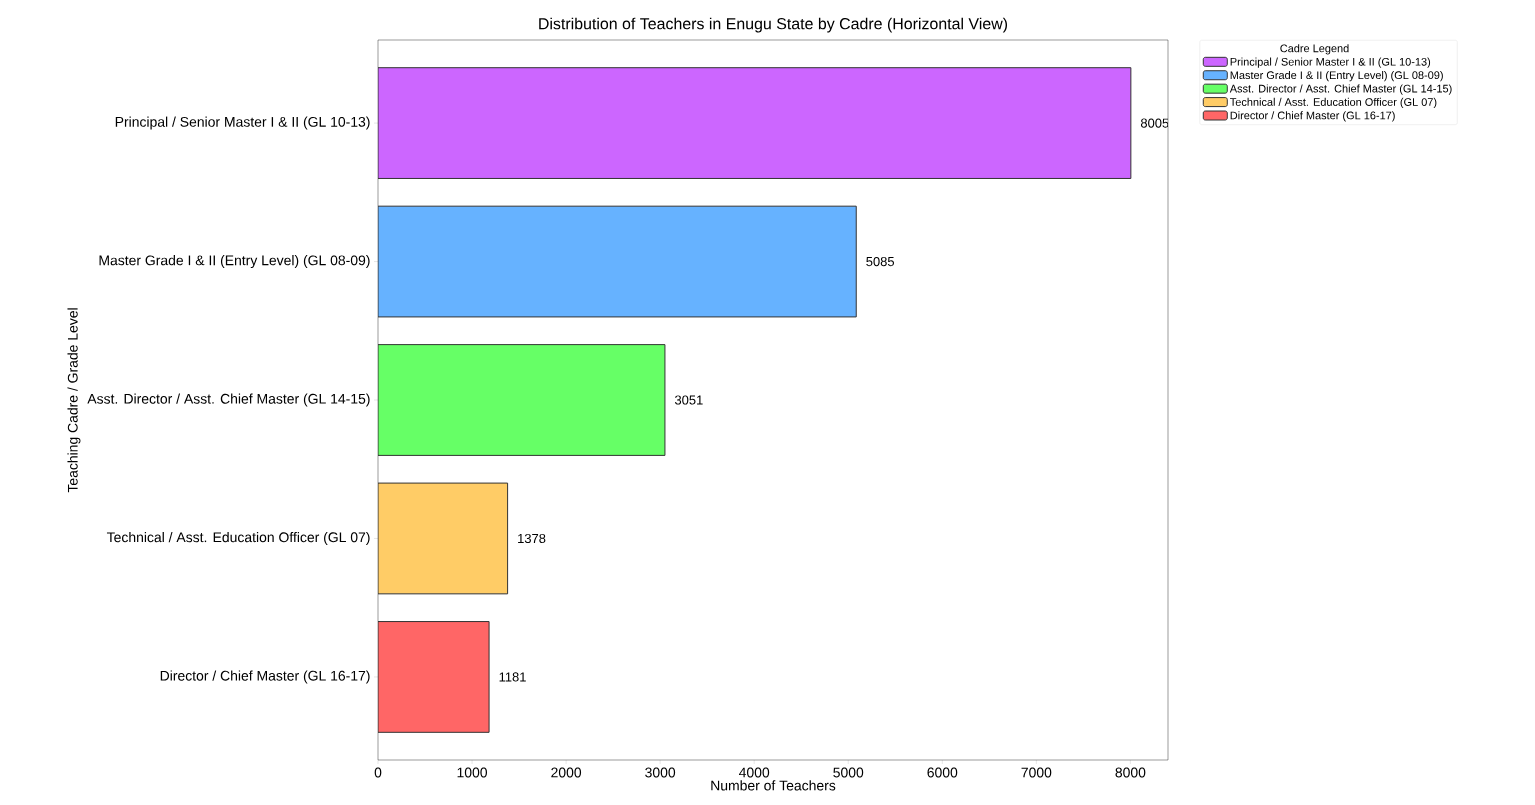 This screenshot has height=805, width=1535. Describe the element at coordinates (472, 772) in the screenshot. I see `x-tick-label: 1000` at that location.